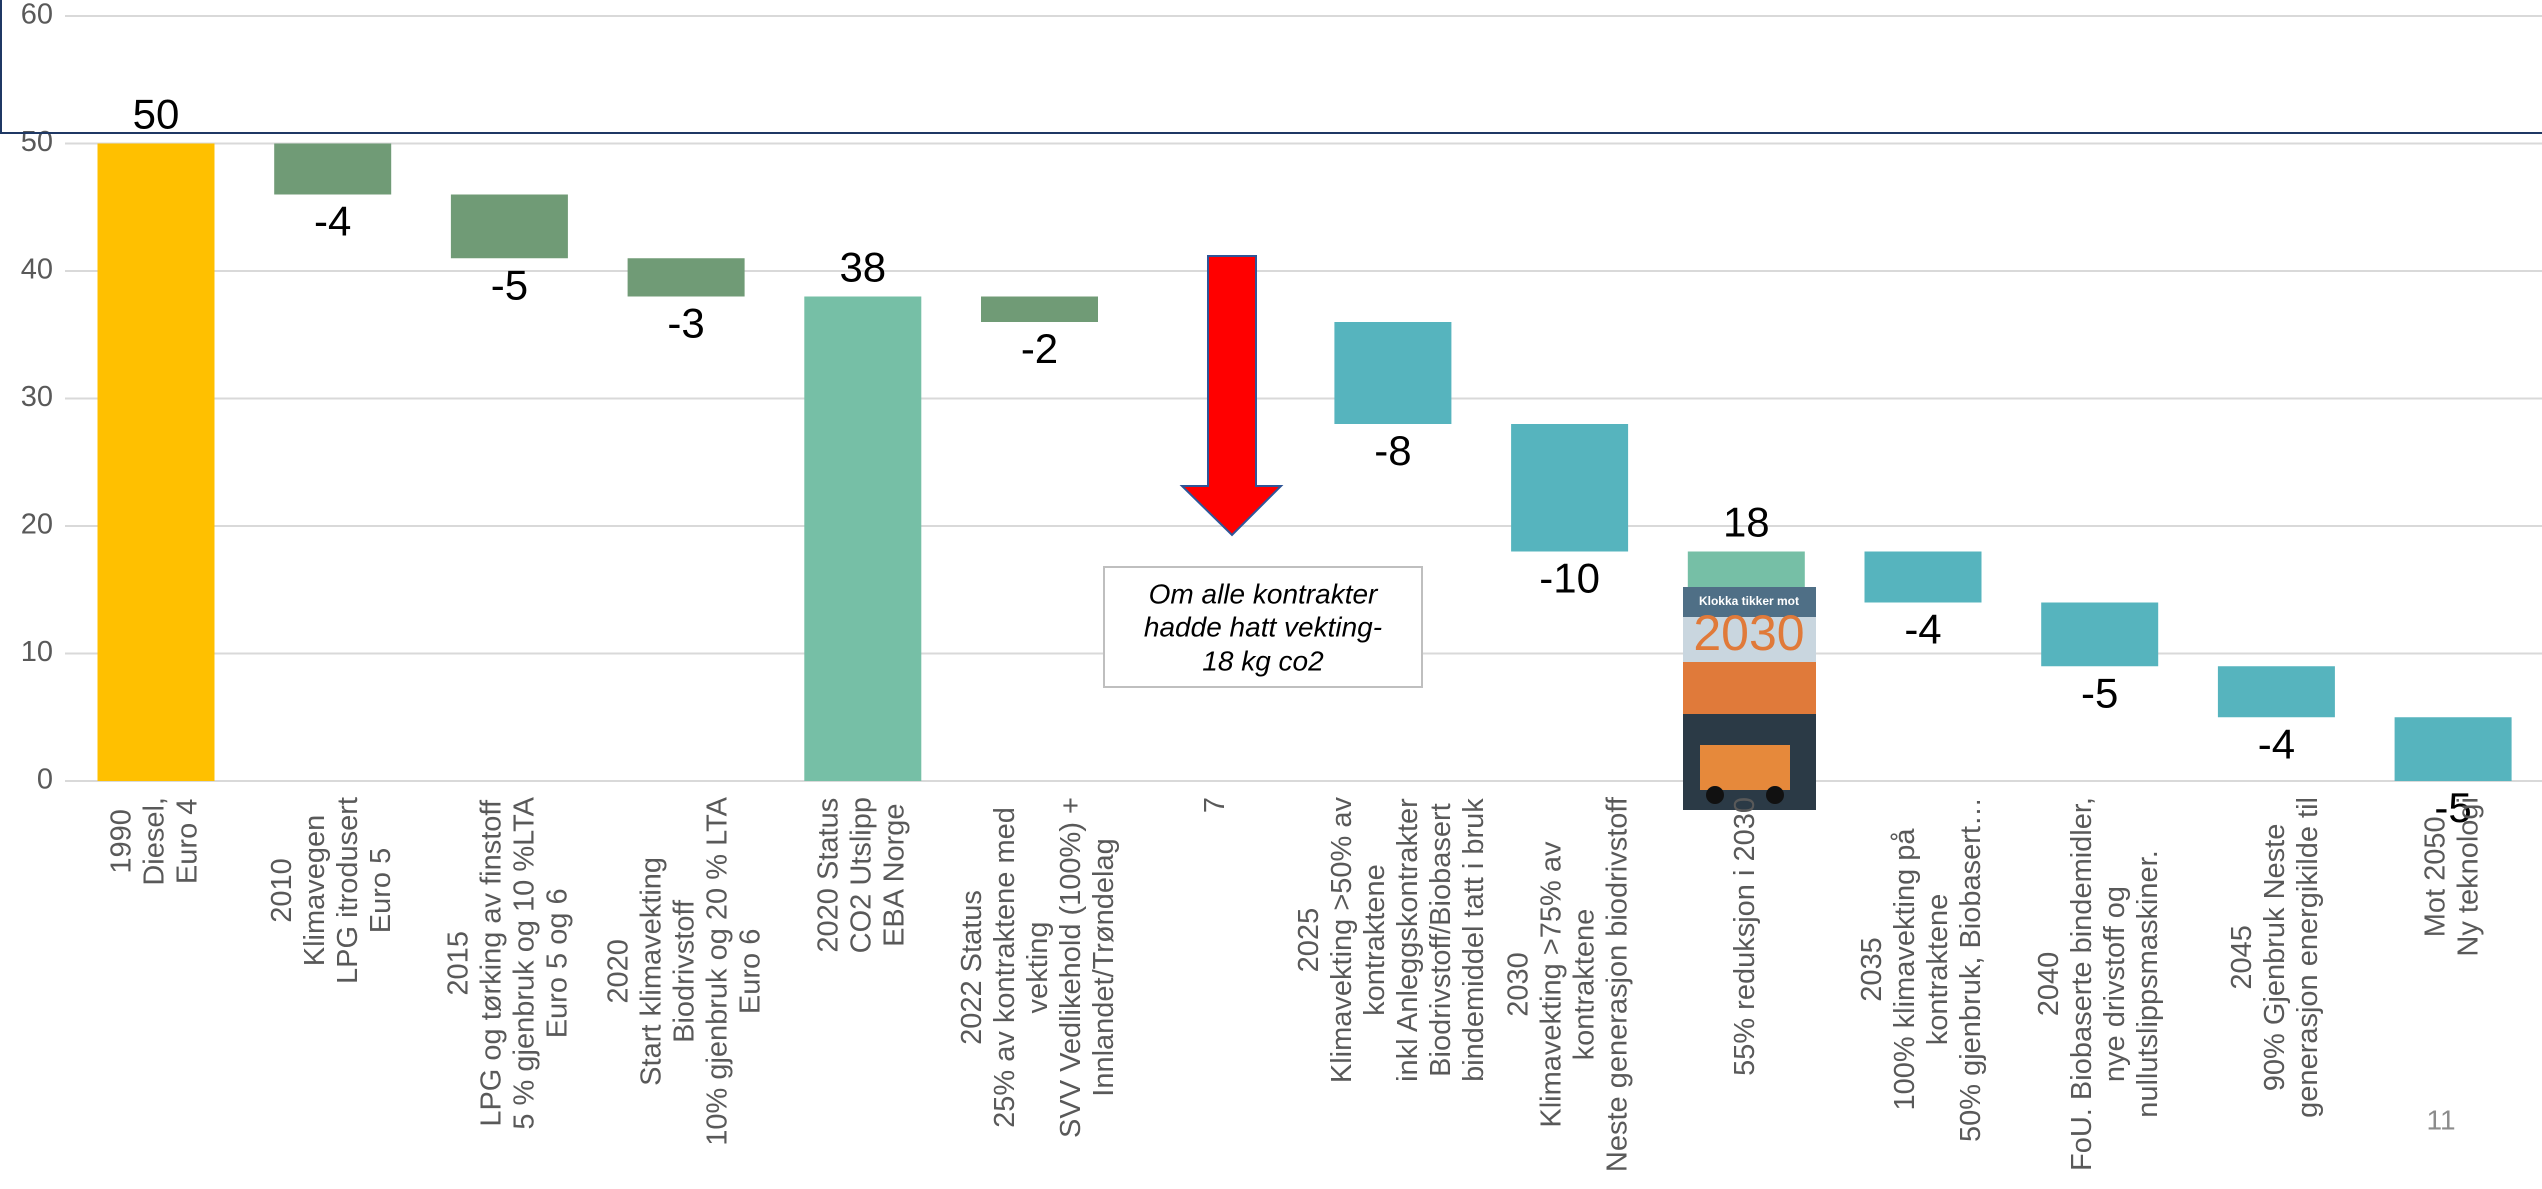 Image resolution: width=2542 pixels, height=1189 pixels. I want to click on value-label: 50, so click(156, 114).